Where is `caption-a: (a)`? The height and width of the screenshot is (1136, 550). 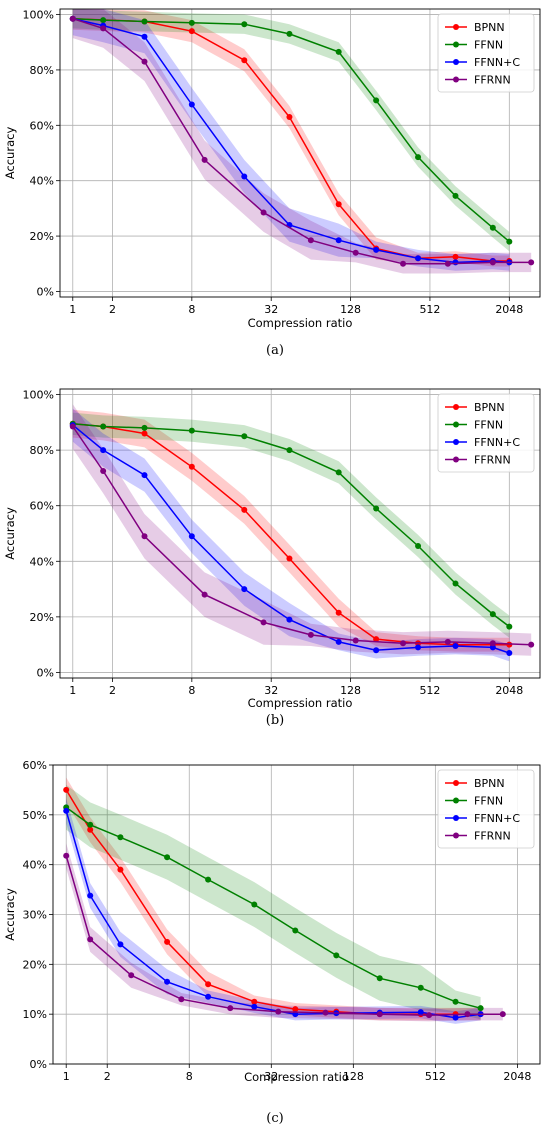 caption-a: (a) is located at coordinates (275, 350).